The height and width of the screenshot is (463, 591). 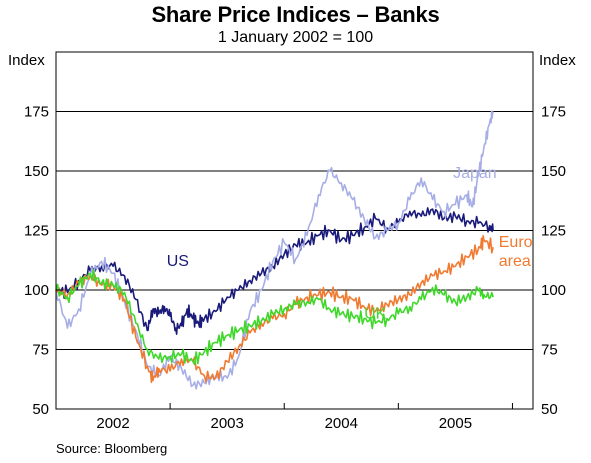 I want to click on y-tick-label-right-75: 75, so click(x=549, y=350).